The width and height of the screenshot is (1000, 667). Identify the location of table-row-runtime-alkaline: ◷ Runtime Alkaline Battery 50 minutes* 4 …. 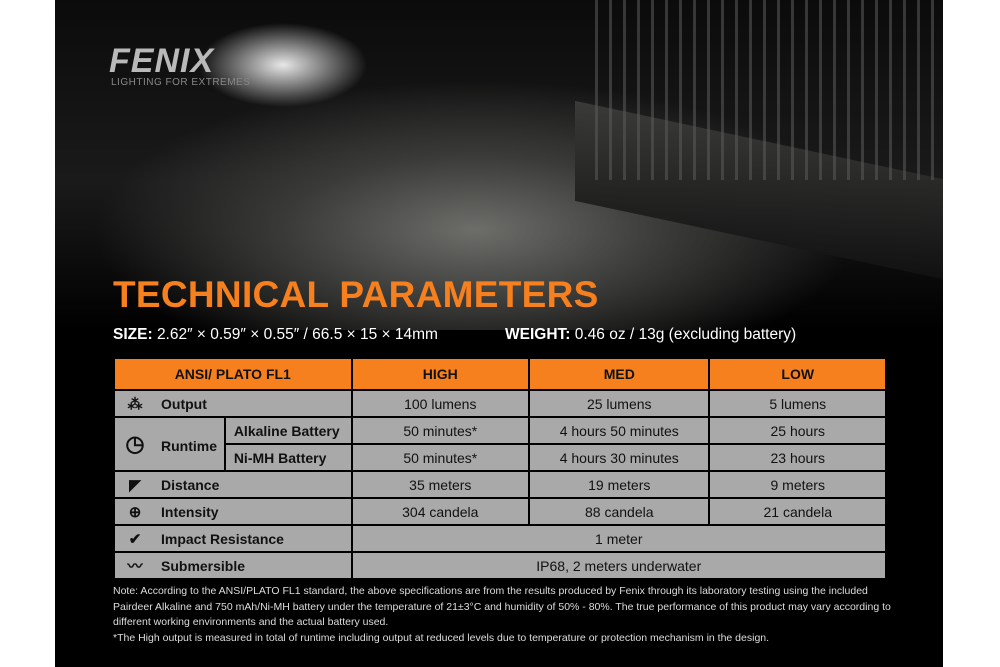
(500, 444).